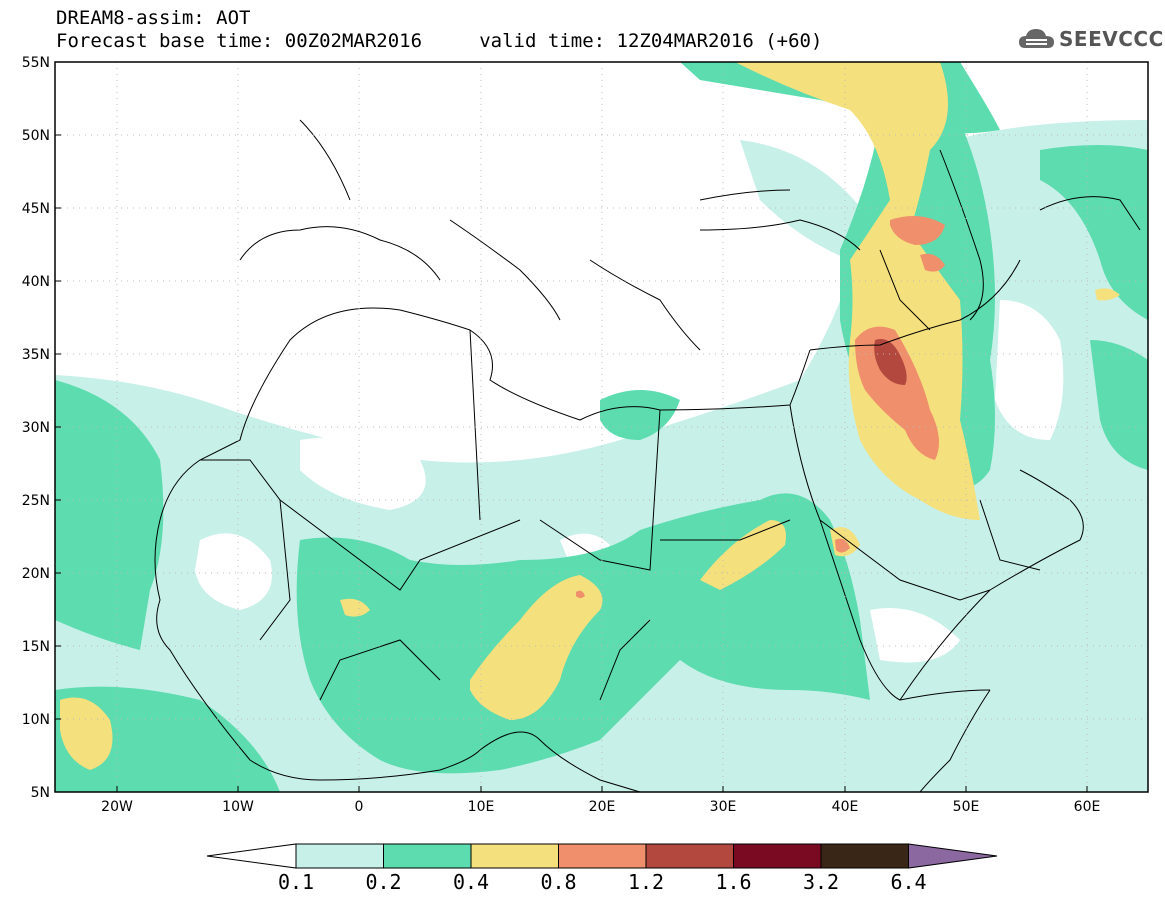 Image resolution: width=1165 pixels, height=905 pixels. Describe the element at coordinates (723, 807) in the screenshot. I see `lon-label-30e: 30E` at that location.